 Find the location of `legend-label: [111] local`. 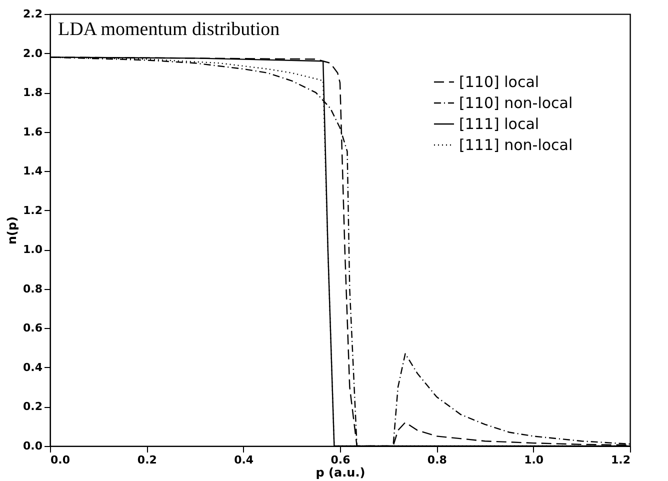

legend-label: [111] local is located at coordinates (499, 124).